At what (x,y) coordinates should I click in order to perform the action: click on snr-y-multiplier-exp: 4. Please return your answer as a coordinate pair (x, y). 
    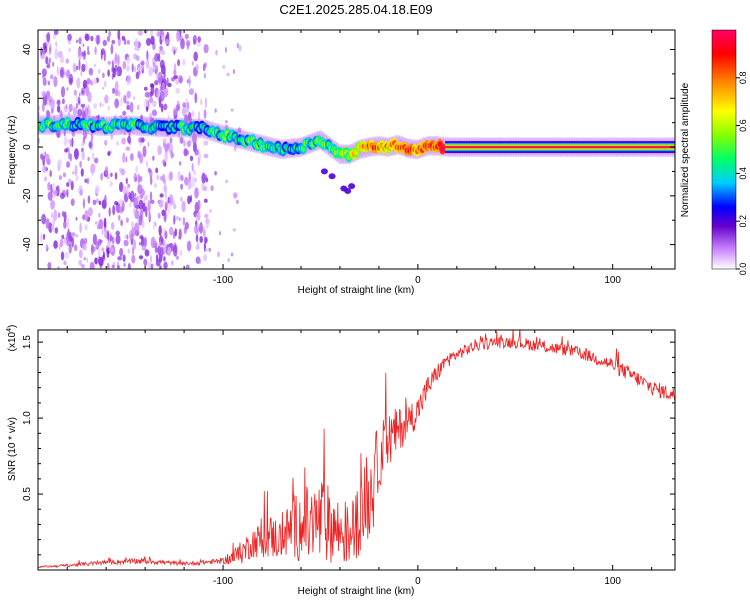
    Looking at the image, I should click on (9, 330).